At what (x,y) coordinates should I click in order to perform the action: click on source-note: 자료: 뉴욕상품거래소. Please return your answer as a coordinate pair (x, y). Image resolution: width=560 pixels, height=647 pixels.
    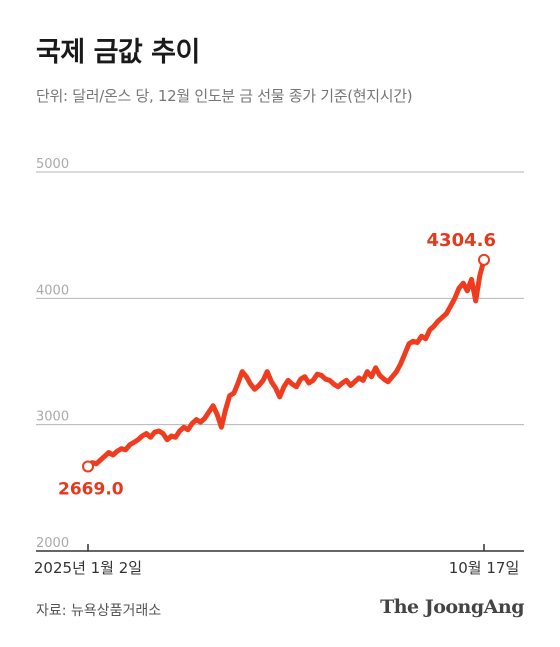
    Looking at the image, I should click on (99, 611).